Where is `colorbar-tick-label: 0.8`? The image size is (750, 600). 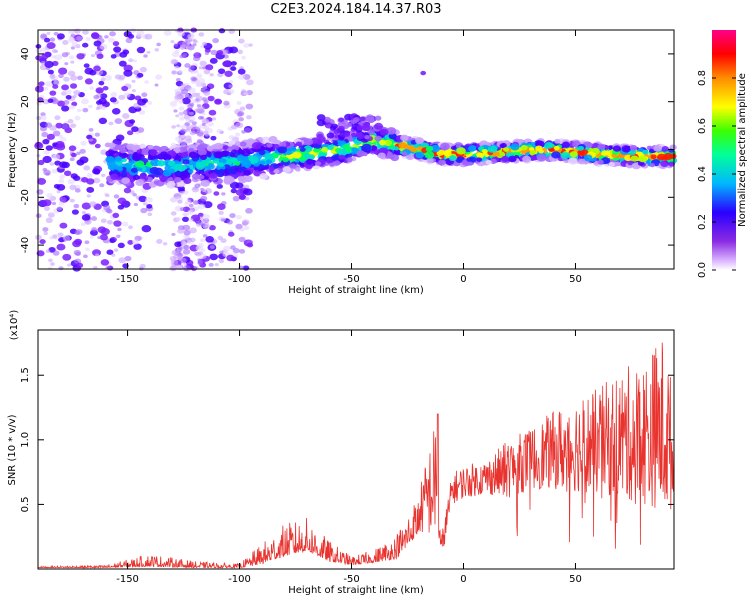 colorbar-tick-label: 0.8 is located at coordinates (702, 78).